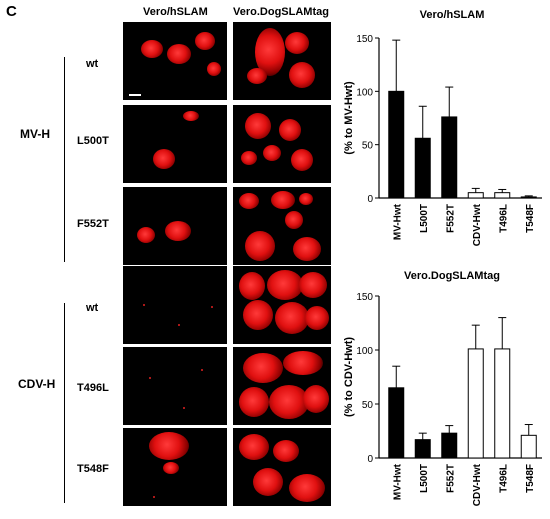 The width and height of the screenshot is (550, 519). What do you see at coordinates (349, 377) in the screenshot?
I see `y-axis-label: (% to CDV-Hwt)` at bounding box center [349, 377].